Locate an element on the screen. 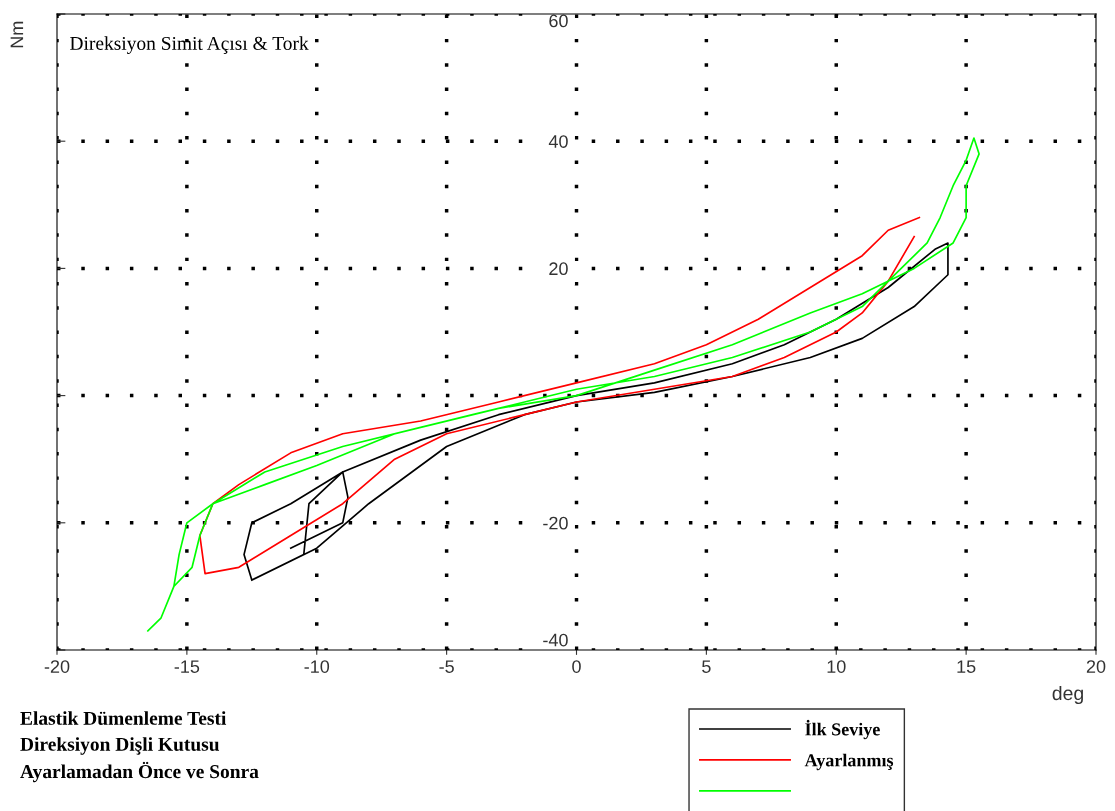  x-tick-label: -10 is located at coordinates (317, 666).